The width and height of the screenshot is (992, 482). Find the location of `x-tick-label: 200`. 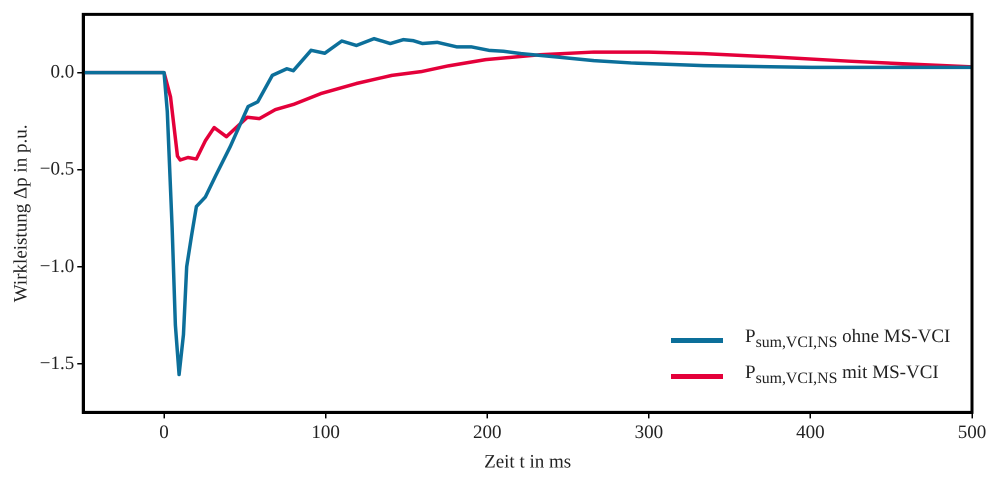

x-tick-label: 200 is located at coordinates (487, 432).